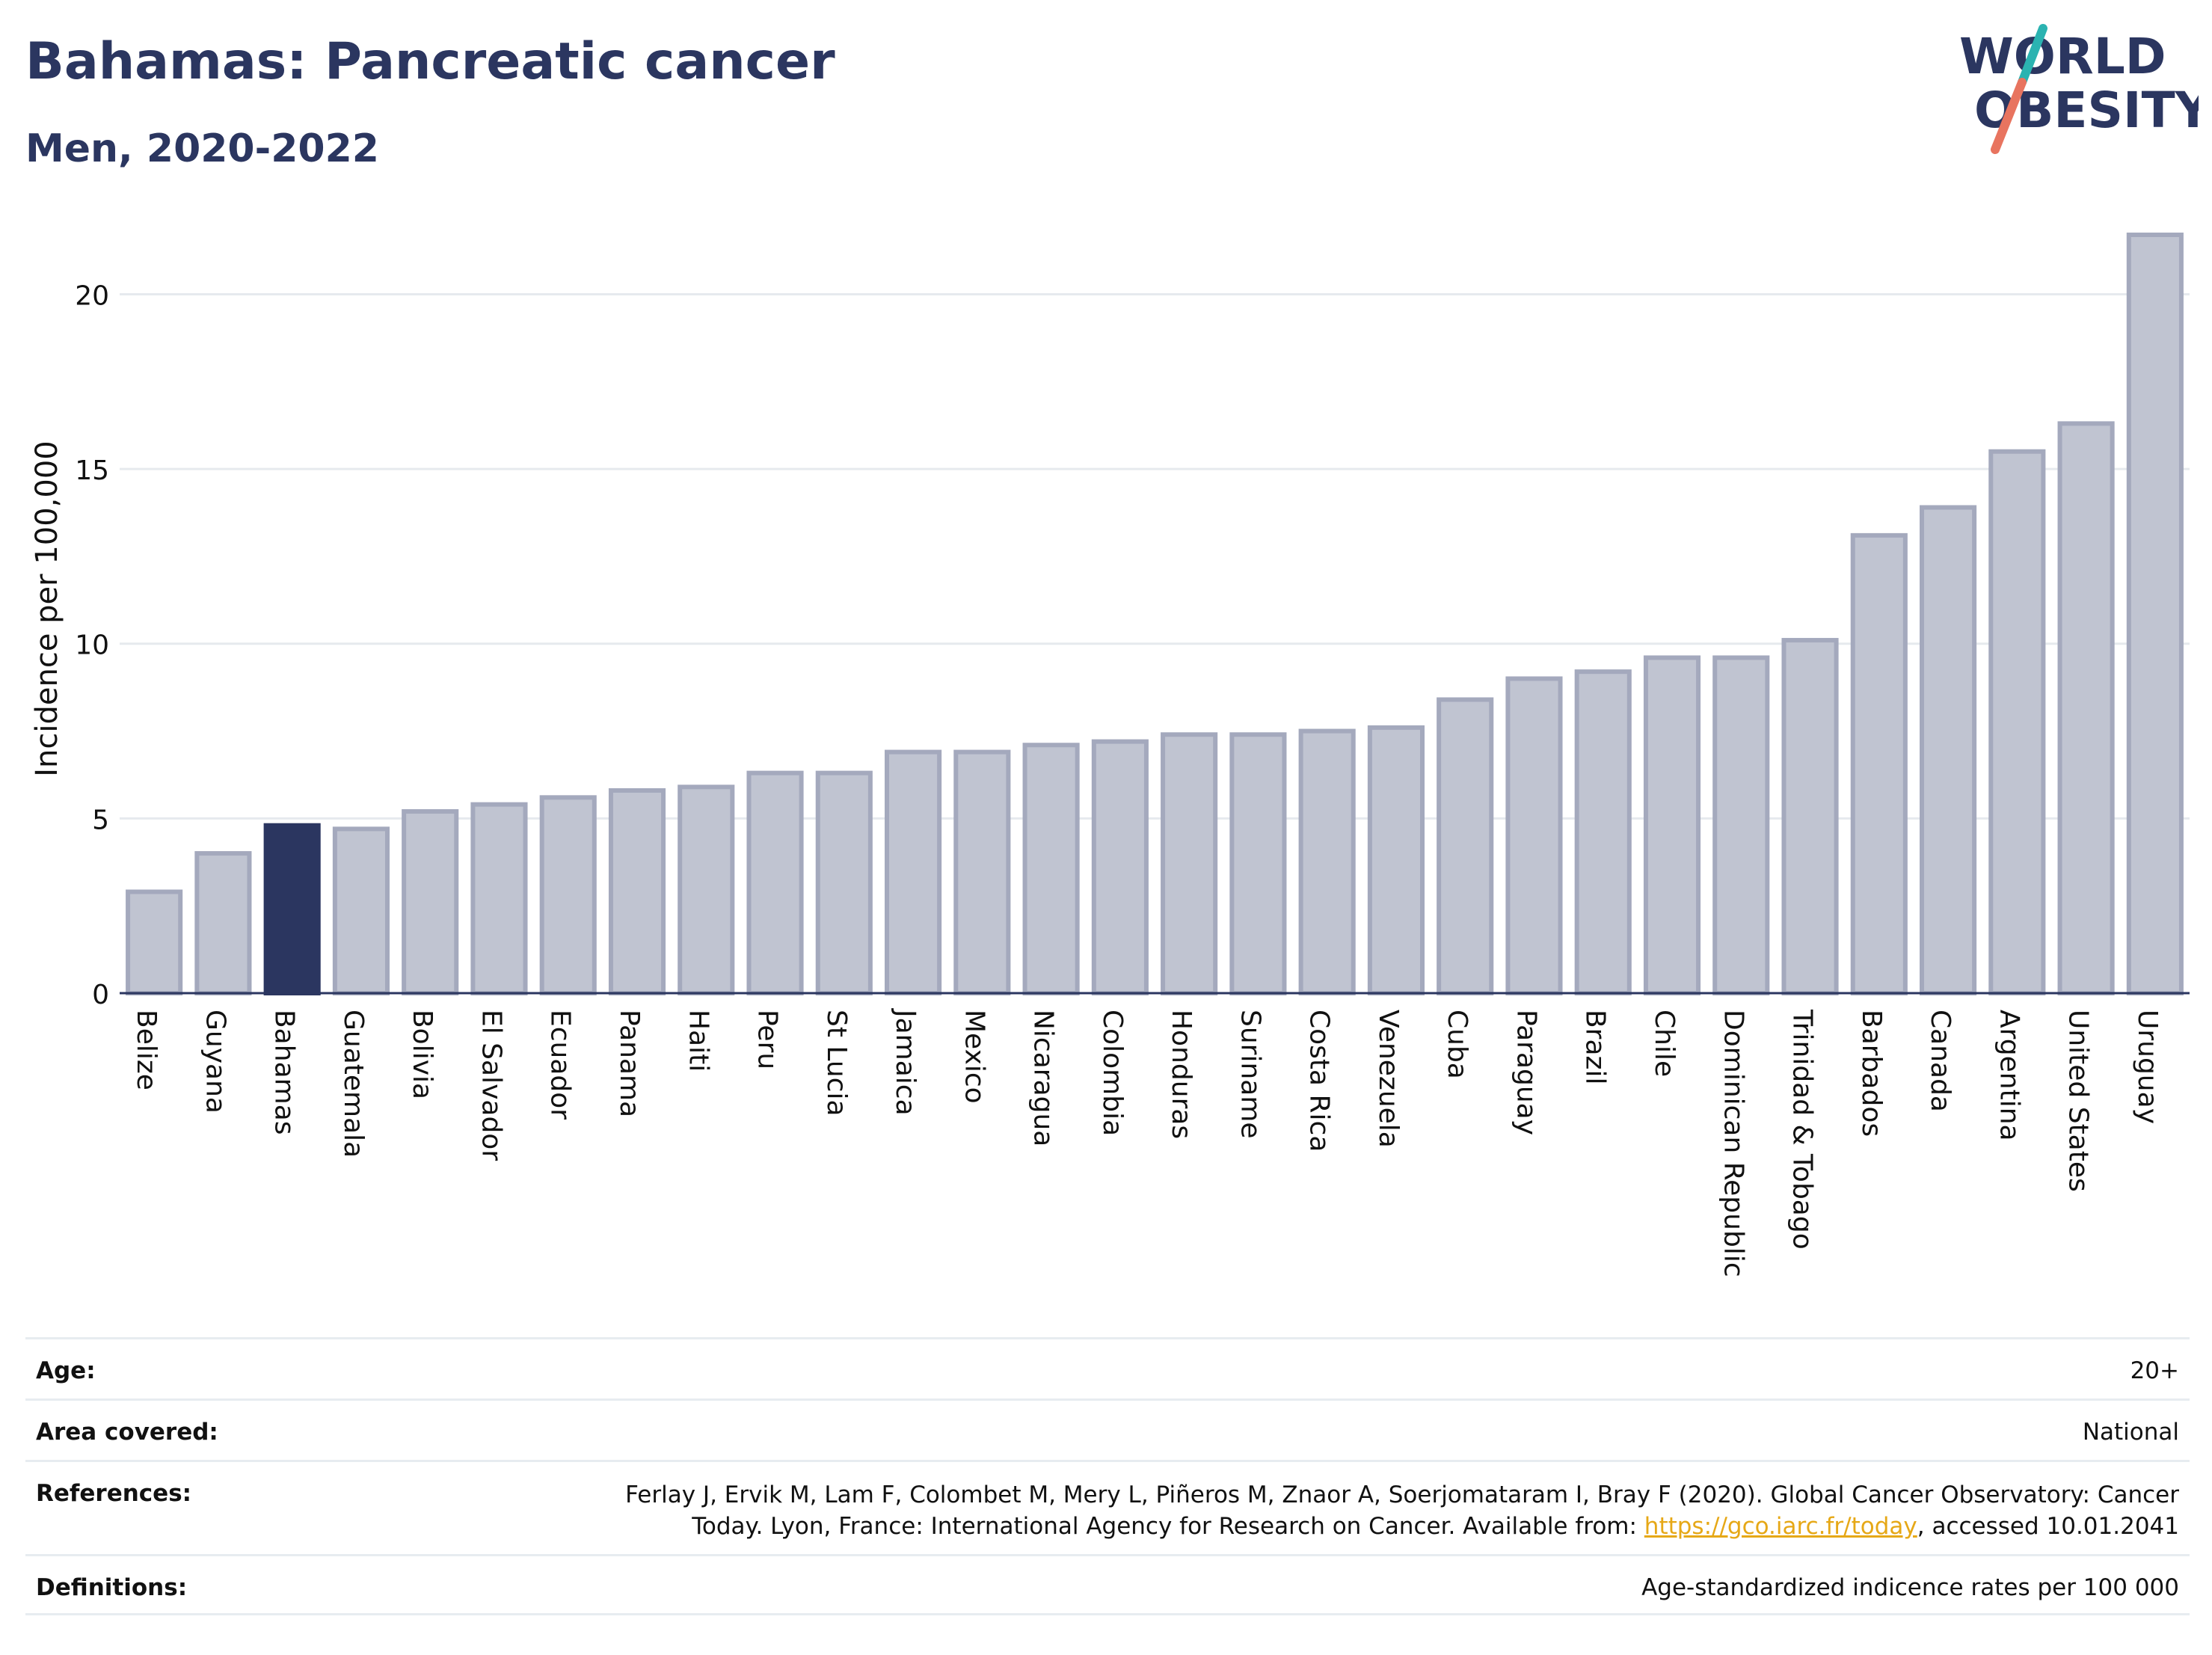  I want to click on bar-el-salvador, so click(499, 898).